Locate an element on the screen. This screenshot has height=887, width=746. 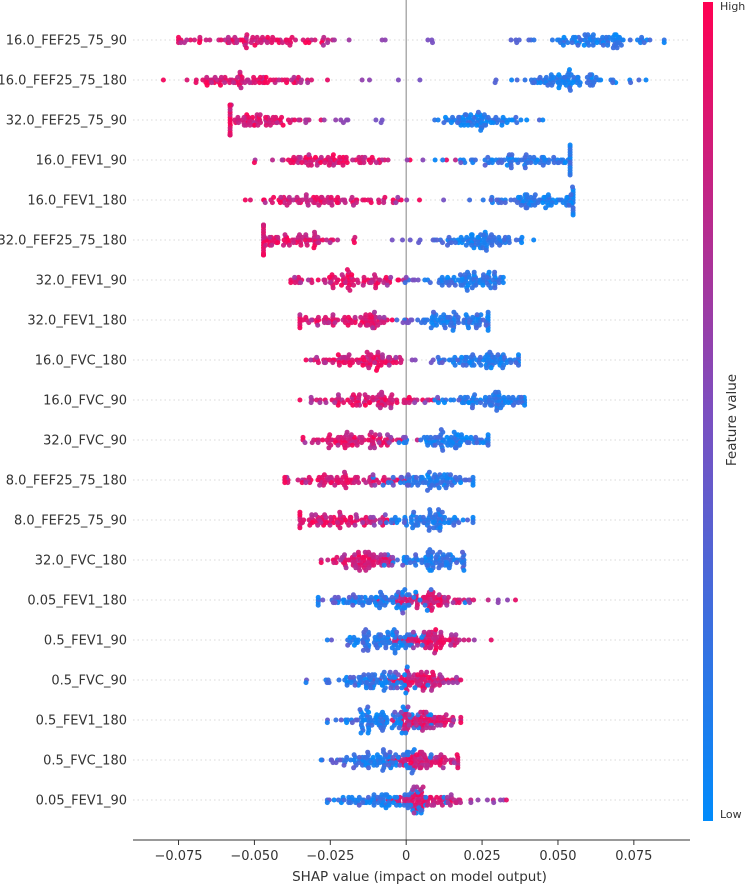
x-tick-label: 0 is located at coordinates (406, 856).